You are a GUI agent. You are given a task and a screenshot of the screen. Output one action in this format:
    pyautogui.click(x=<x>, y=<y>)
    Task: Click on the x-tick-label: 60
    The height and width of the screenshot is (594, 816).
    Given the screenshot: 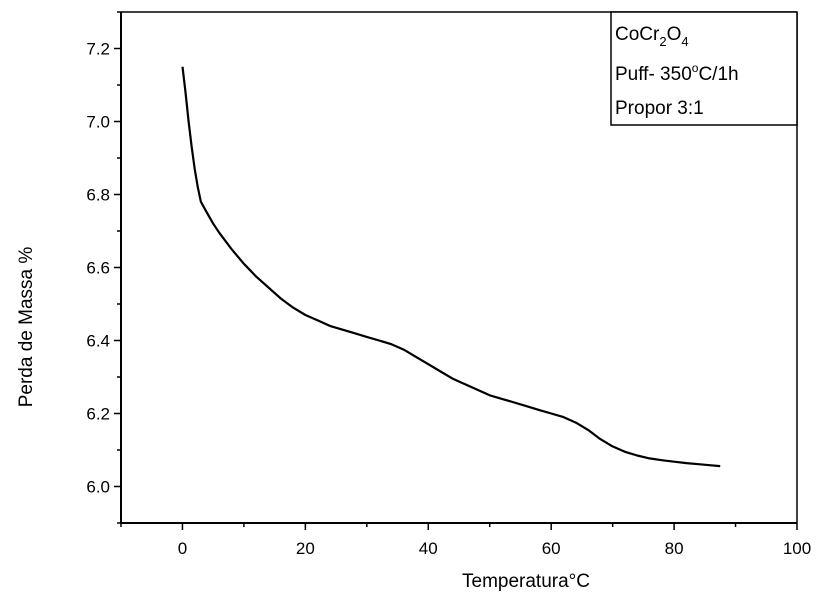 What is the action you would take?
    pyautogui.click(x=551, y=548)
    